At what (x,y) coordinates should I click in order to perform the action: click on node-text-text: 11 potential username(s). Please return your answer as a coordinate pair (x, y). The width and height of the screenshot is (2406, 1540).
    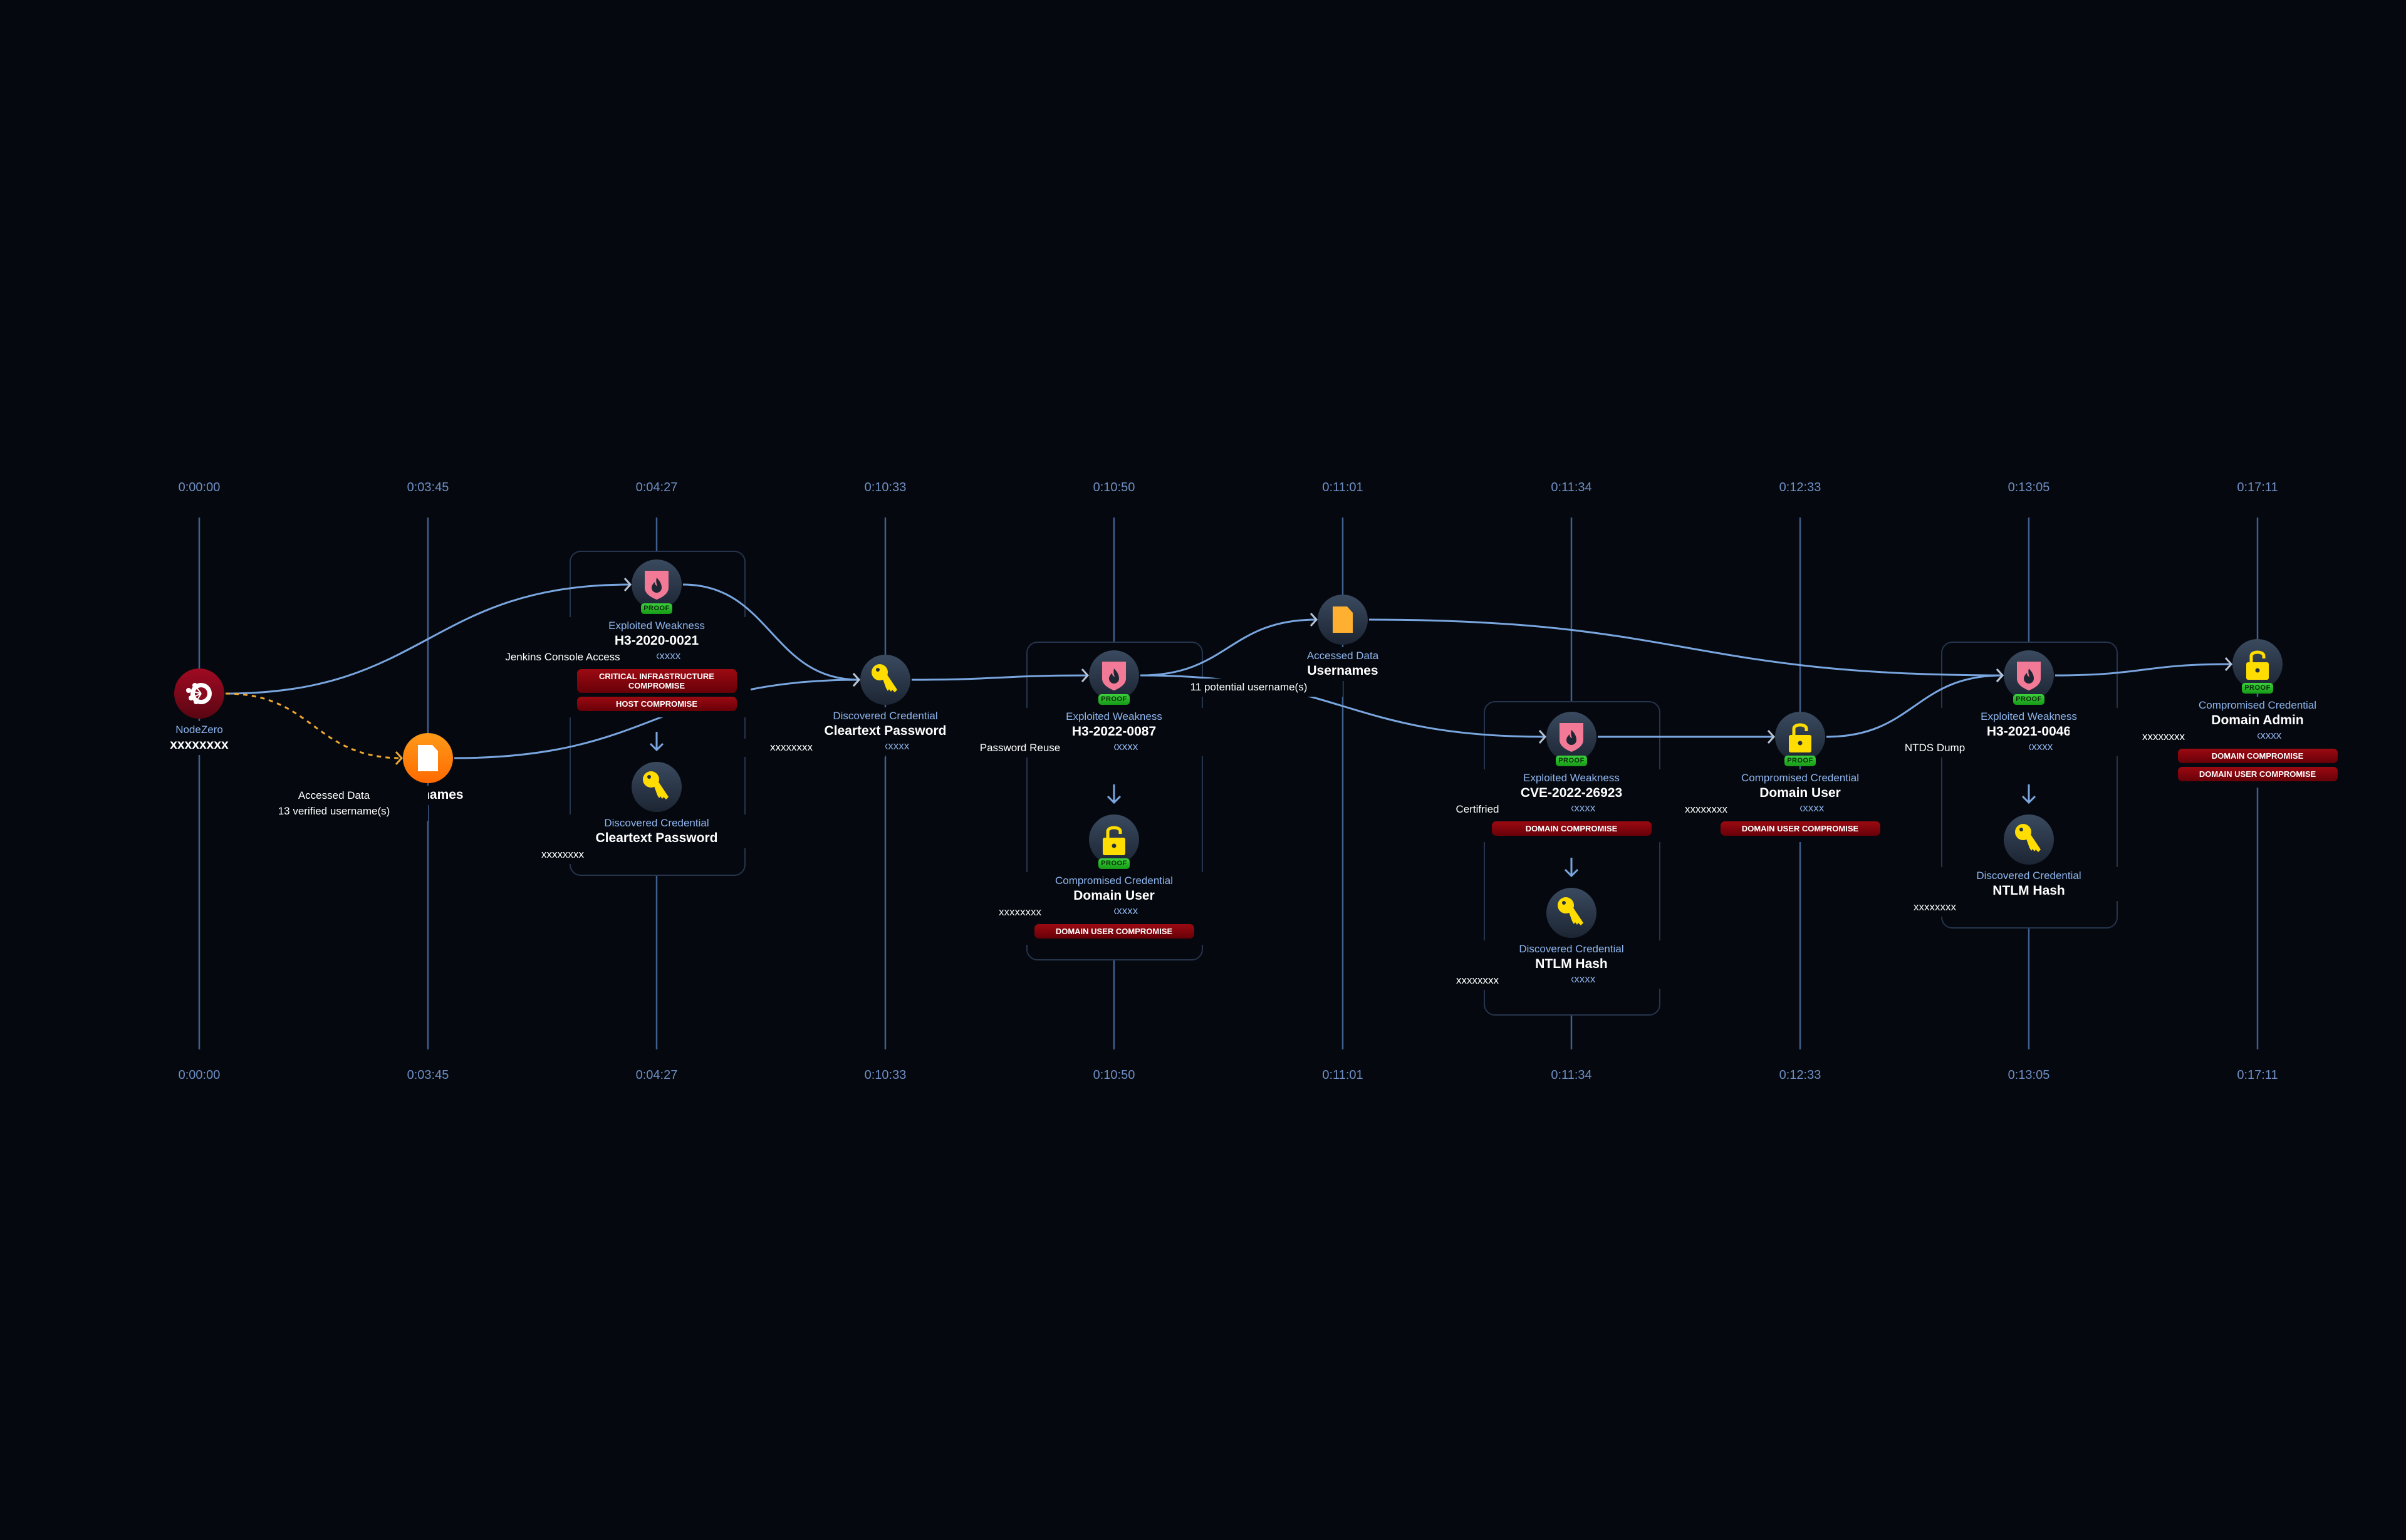
    Looking at the image, I should click on (1249, 688).